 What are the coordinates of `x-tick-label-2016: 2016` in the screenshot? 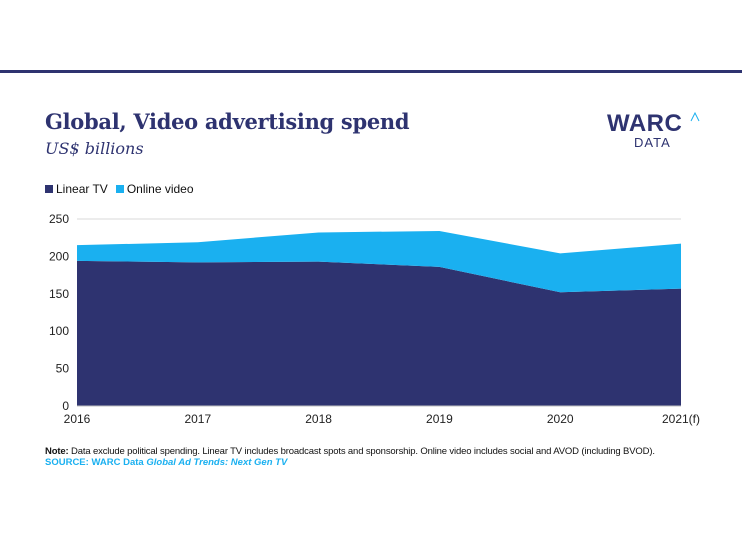 It's located at (77, 419).